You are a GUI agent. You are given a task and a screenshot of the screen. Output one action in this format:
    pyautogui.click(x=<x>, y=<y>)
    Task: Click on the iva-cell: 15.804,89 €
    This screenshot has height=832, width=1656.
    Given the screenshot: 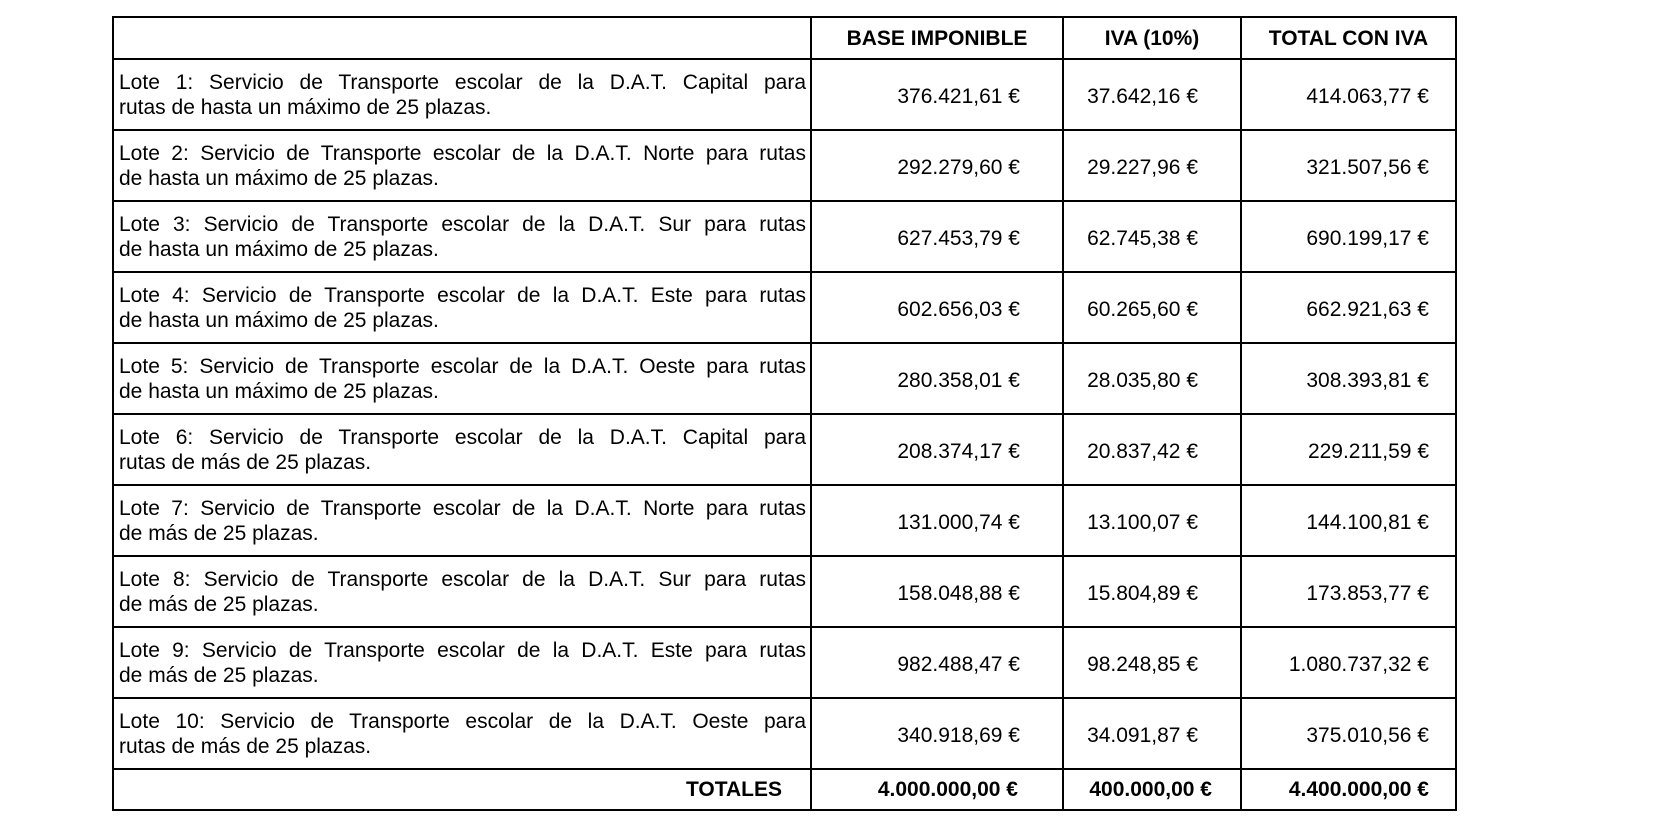 What is the action you would take?
    pyautogui.click(x=1152, y=591)
    